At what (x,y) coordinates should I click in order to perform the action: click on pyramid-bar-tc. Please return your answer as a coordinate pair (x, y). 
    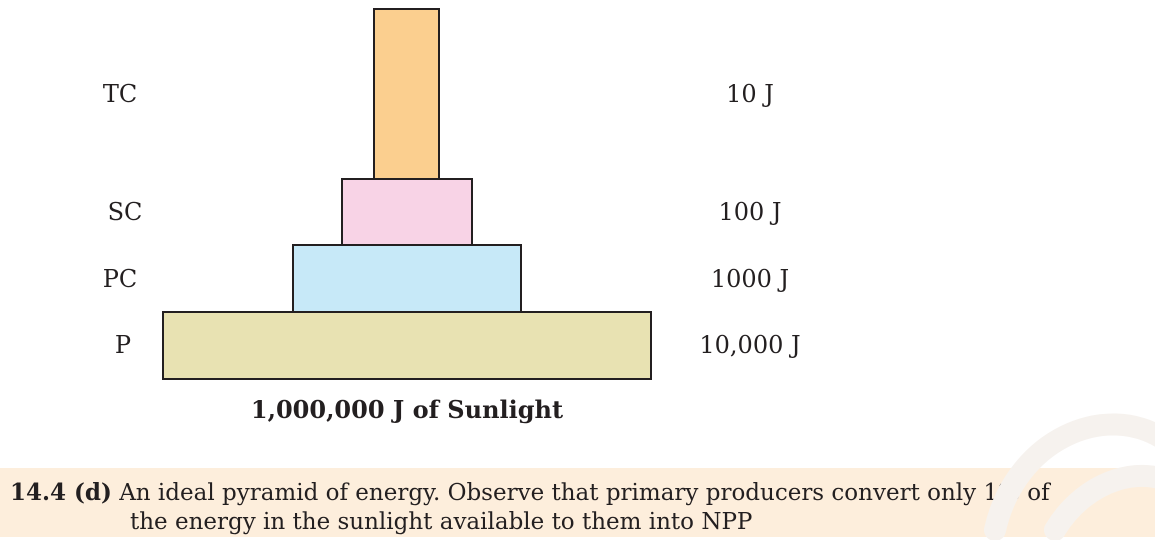
    Looking at the image, I should click on (406, 94).